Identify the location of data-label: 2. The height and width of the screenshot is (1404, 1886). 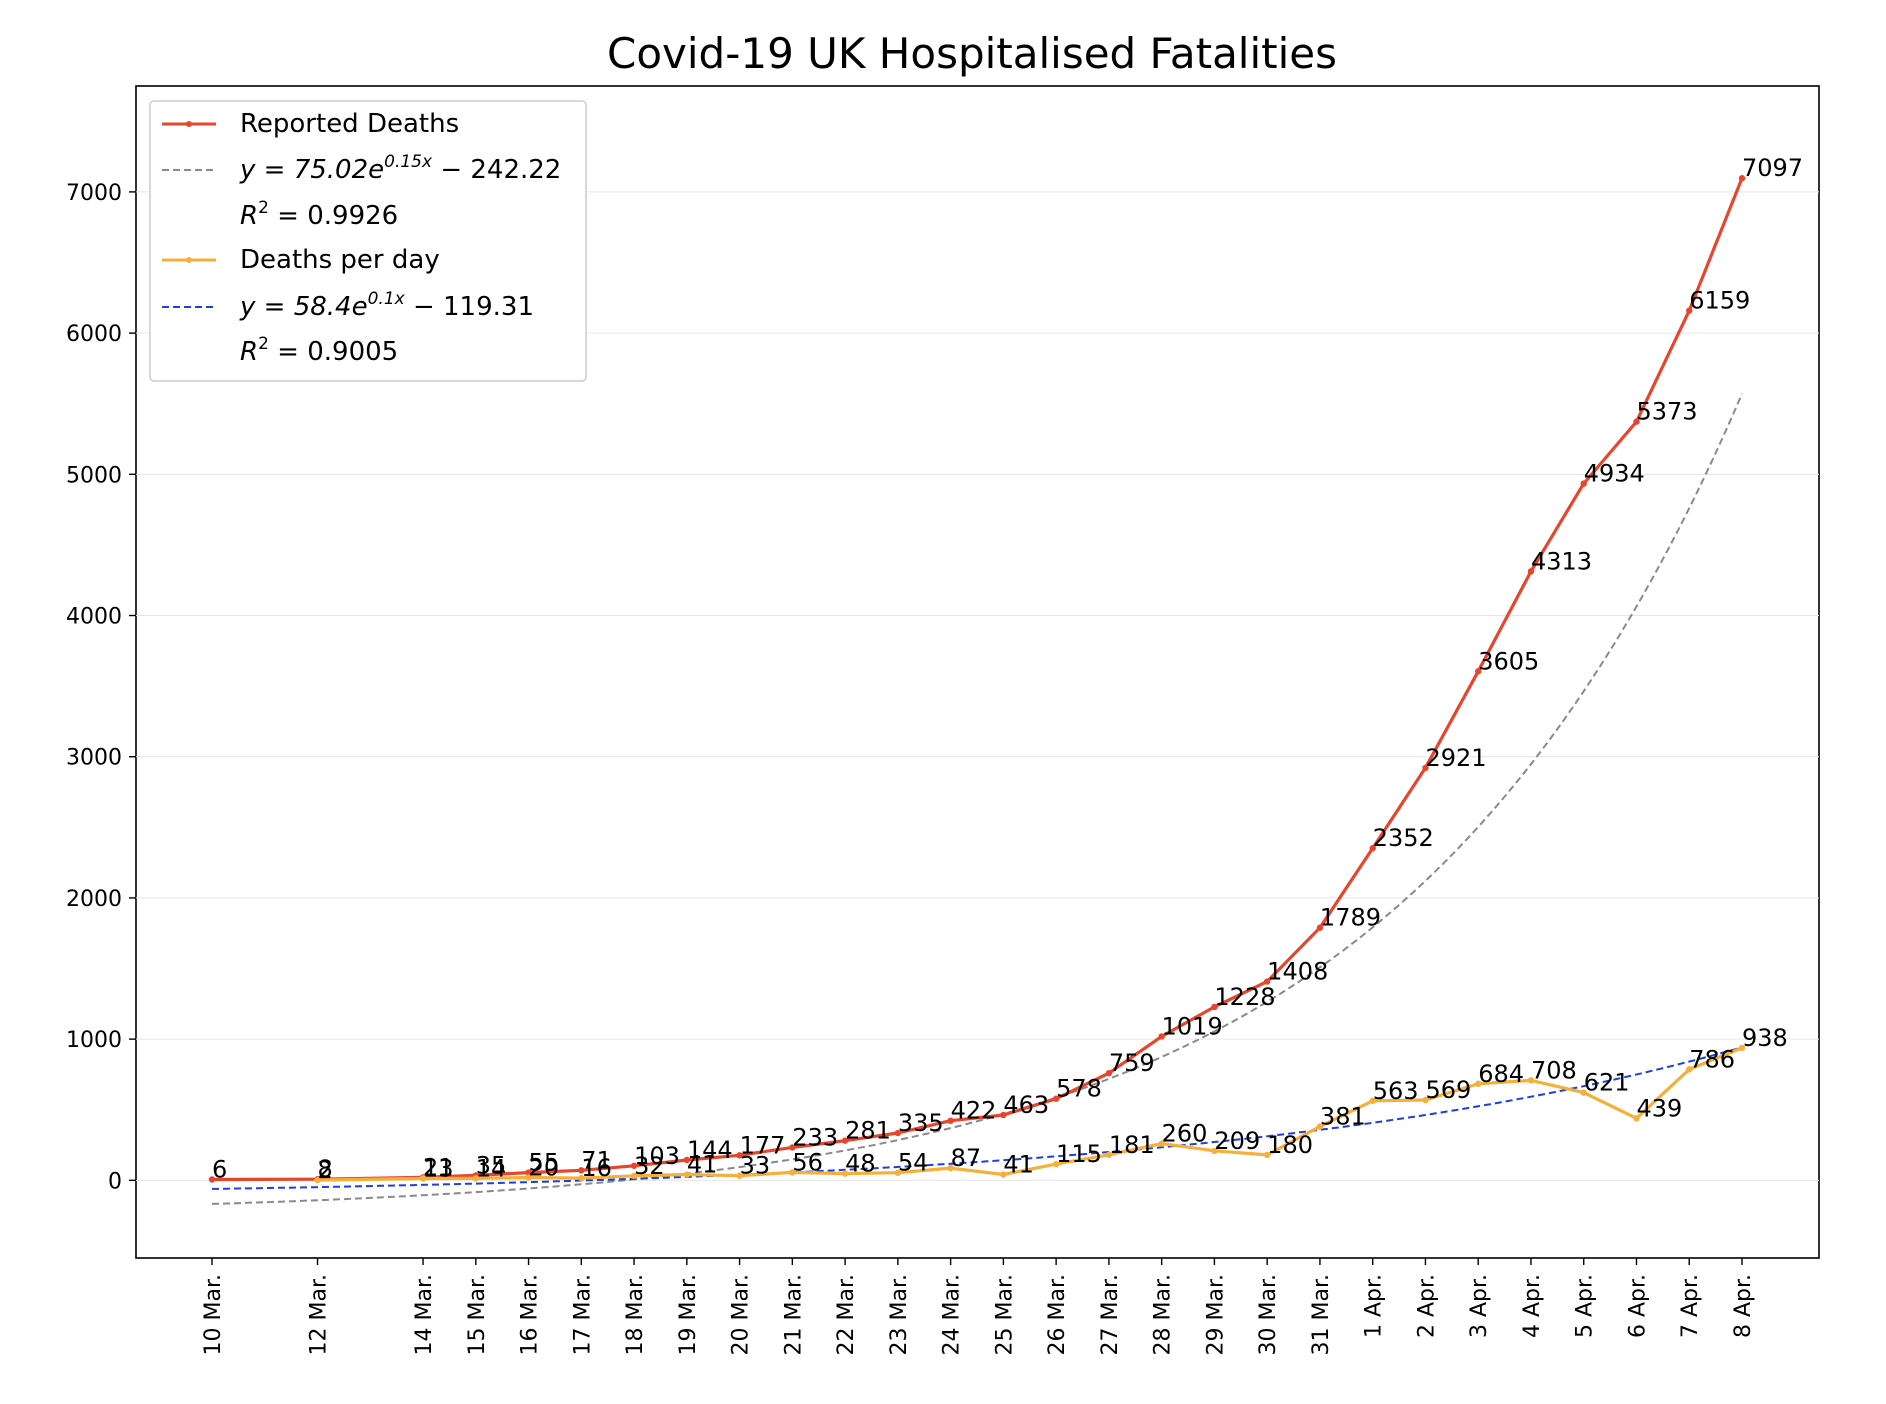
(325, 1170).